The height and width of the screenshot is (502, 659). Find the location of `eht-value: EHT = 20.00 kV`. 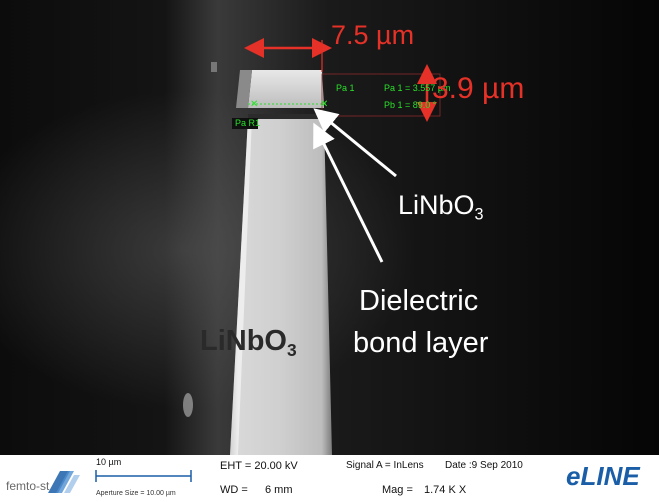

eht-value: EHT = 20.00 kV is located at coordinates (259, 466).